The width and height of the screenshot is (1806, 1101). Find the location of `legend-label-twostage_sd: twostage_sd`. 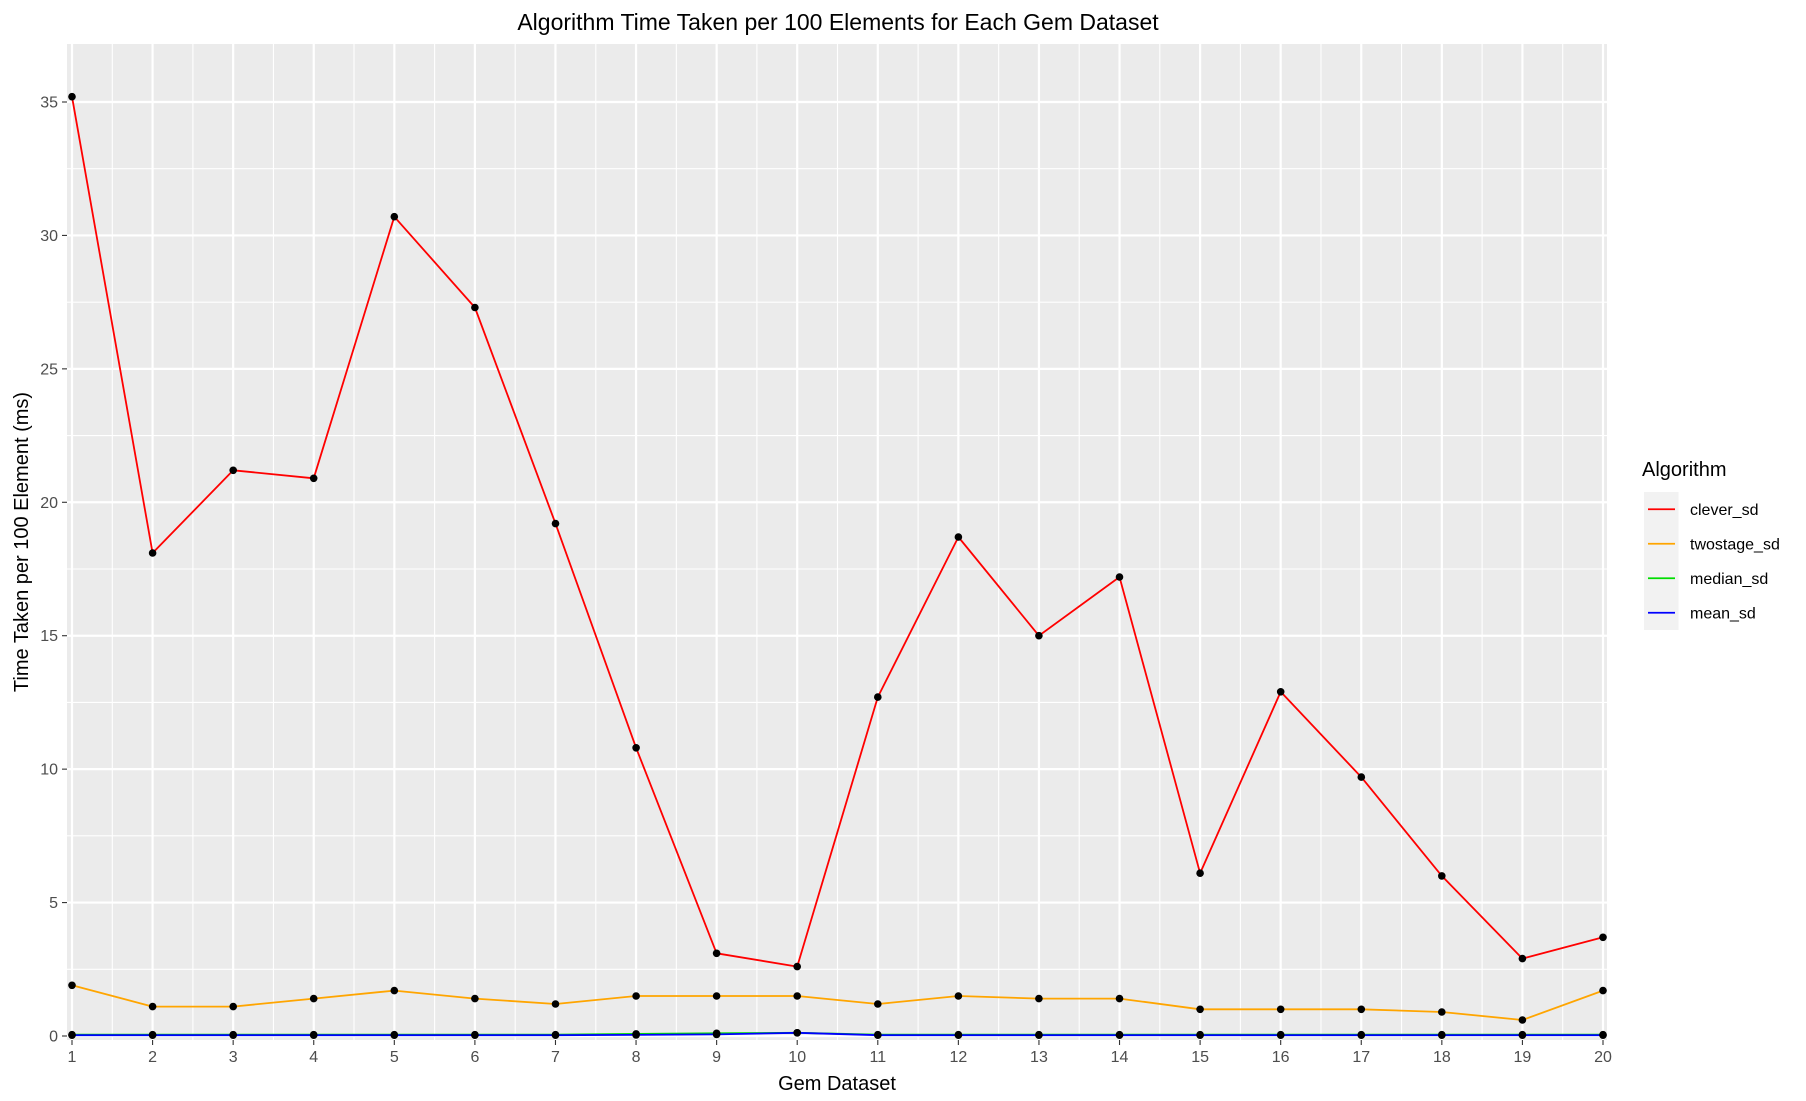

legend-label-twostage_sd: twostage_sd is located at coordinates (1735, 545).